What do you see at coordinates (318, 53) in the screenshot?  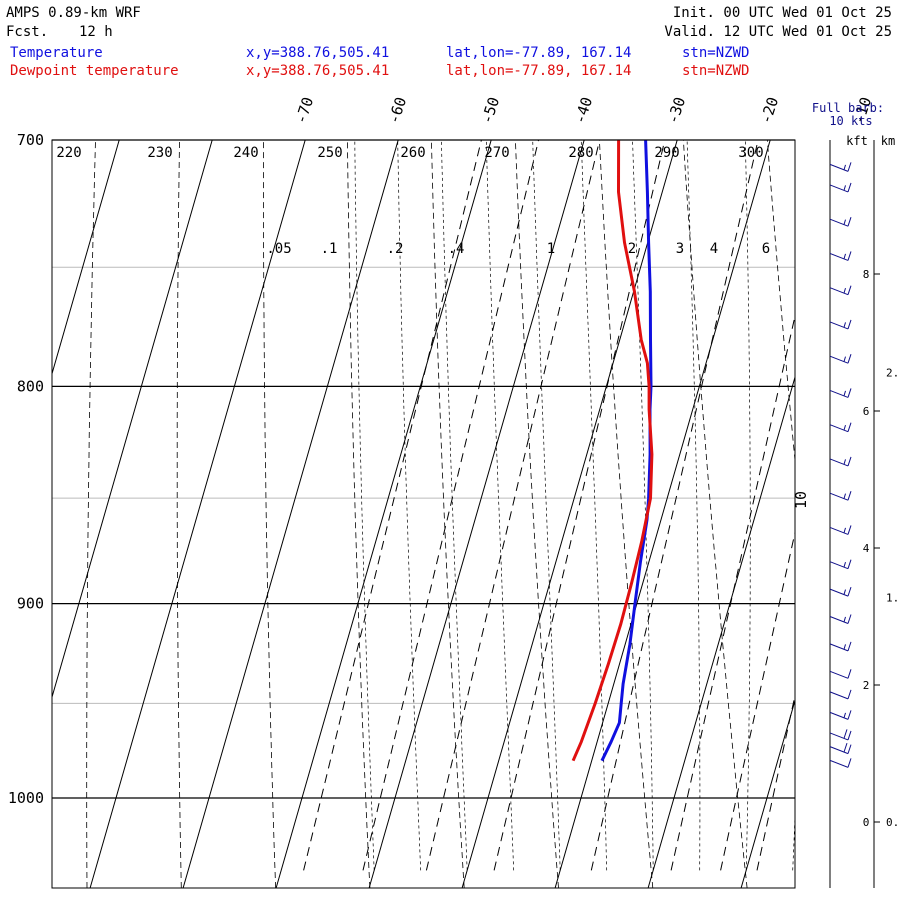 I see `legend-temperature-xy: x,y=388.76,505.41` at bounding box center [318, 53].